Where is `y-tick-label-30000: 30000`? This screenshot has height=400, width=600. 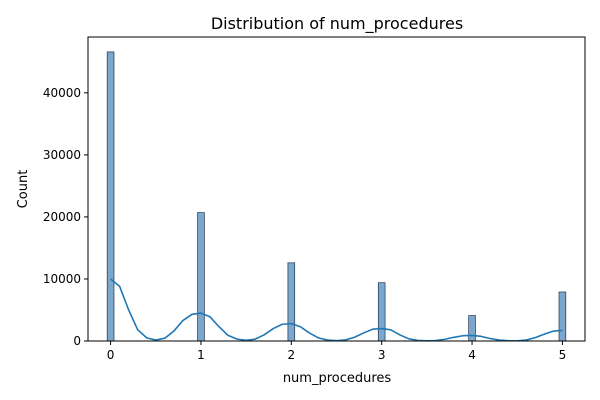
y-tick-label-30000: 30000 is located at coordinates (62, 155).